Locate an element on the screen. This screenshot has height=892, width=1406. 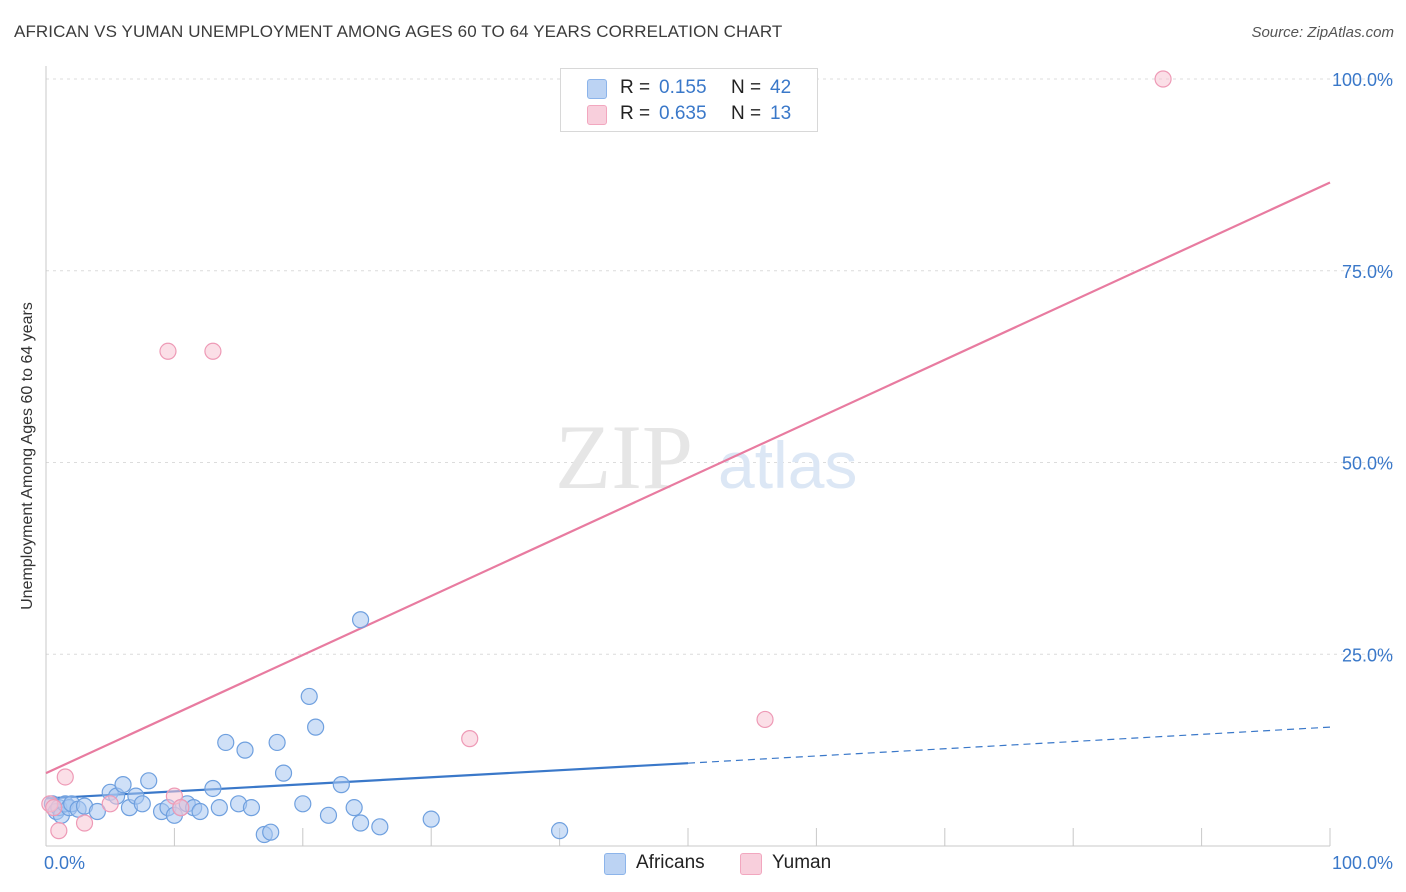
y-tick-label: 75.0% is located at coordinates (1367, 272).